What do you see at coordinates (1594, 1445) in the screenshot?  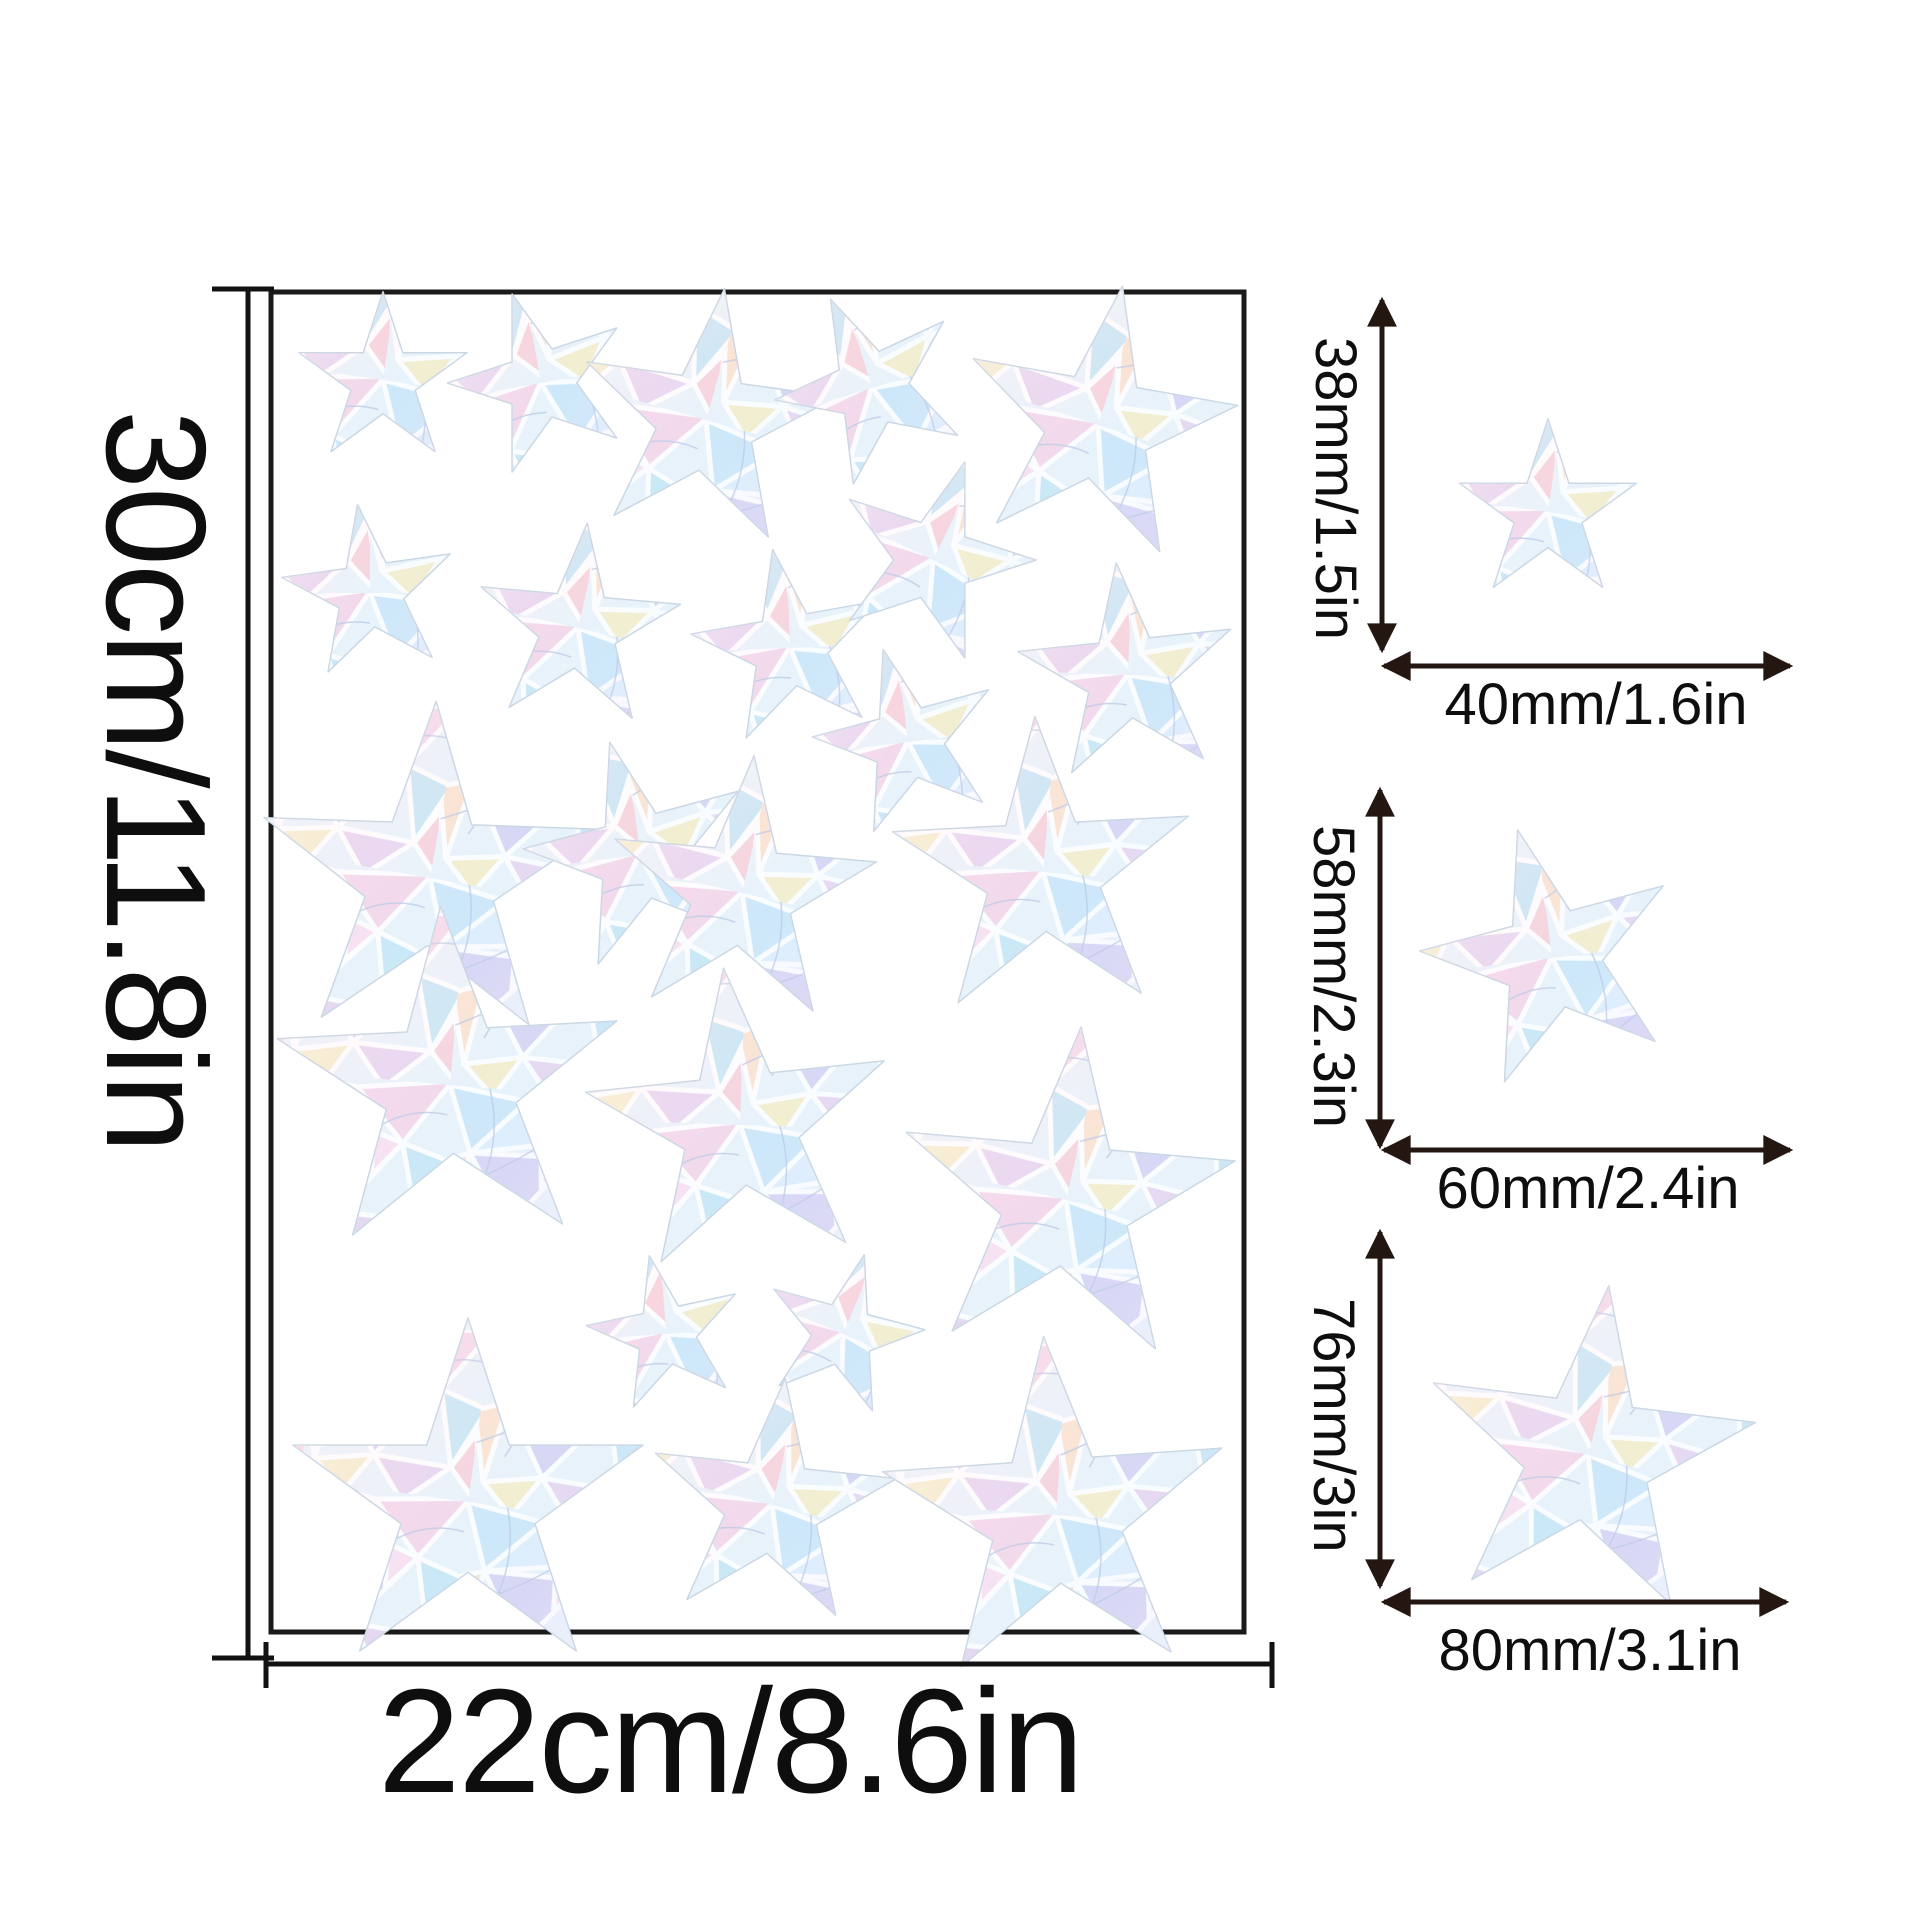 I see `large-guide-star` at bounding box center [1594, 1445].